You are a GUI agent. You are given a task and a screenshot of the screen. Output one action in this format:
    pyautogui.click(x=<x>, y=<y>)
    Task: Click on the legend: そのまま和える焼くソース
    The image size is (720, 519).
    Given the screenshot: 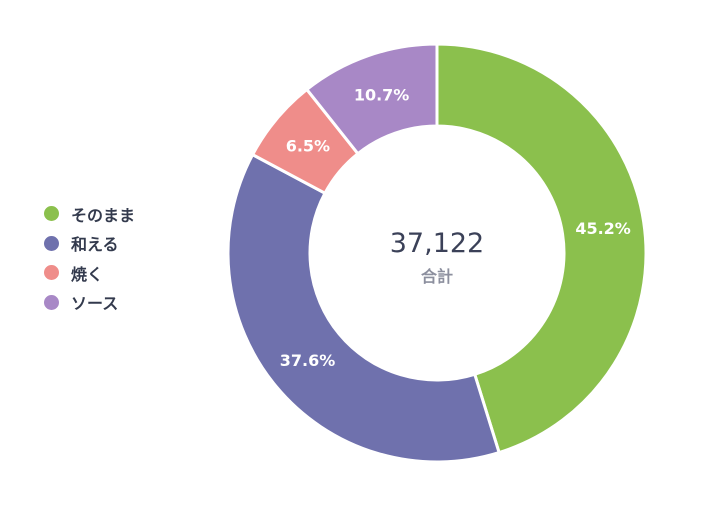 What is the action you would take?
    pyautogui.click(x=89, y=258)
    